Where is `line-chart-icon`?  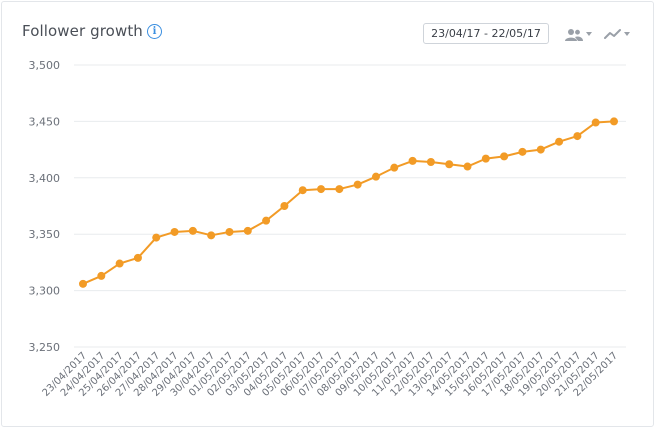
line-chart-icon is located at coordinates (612, 34).